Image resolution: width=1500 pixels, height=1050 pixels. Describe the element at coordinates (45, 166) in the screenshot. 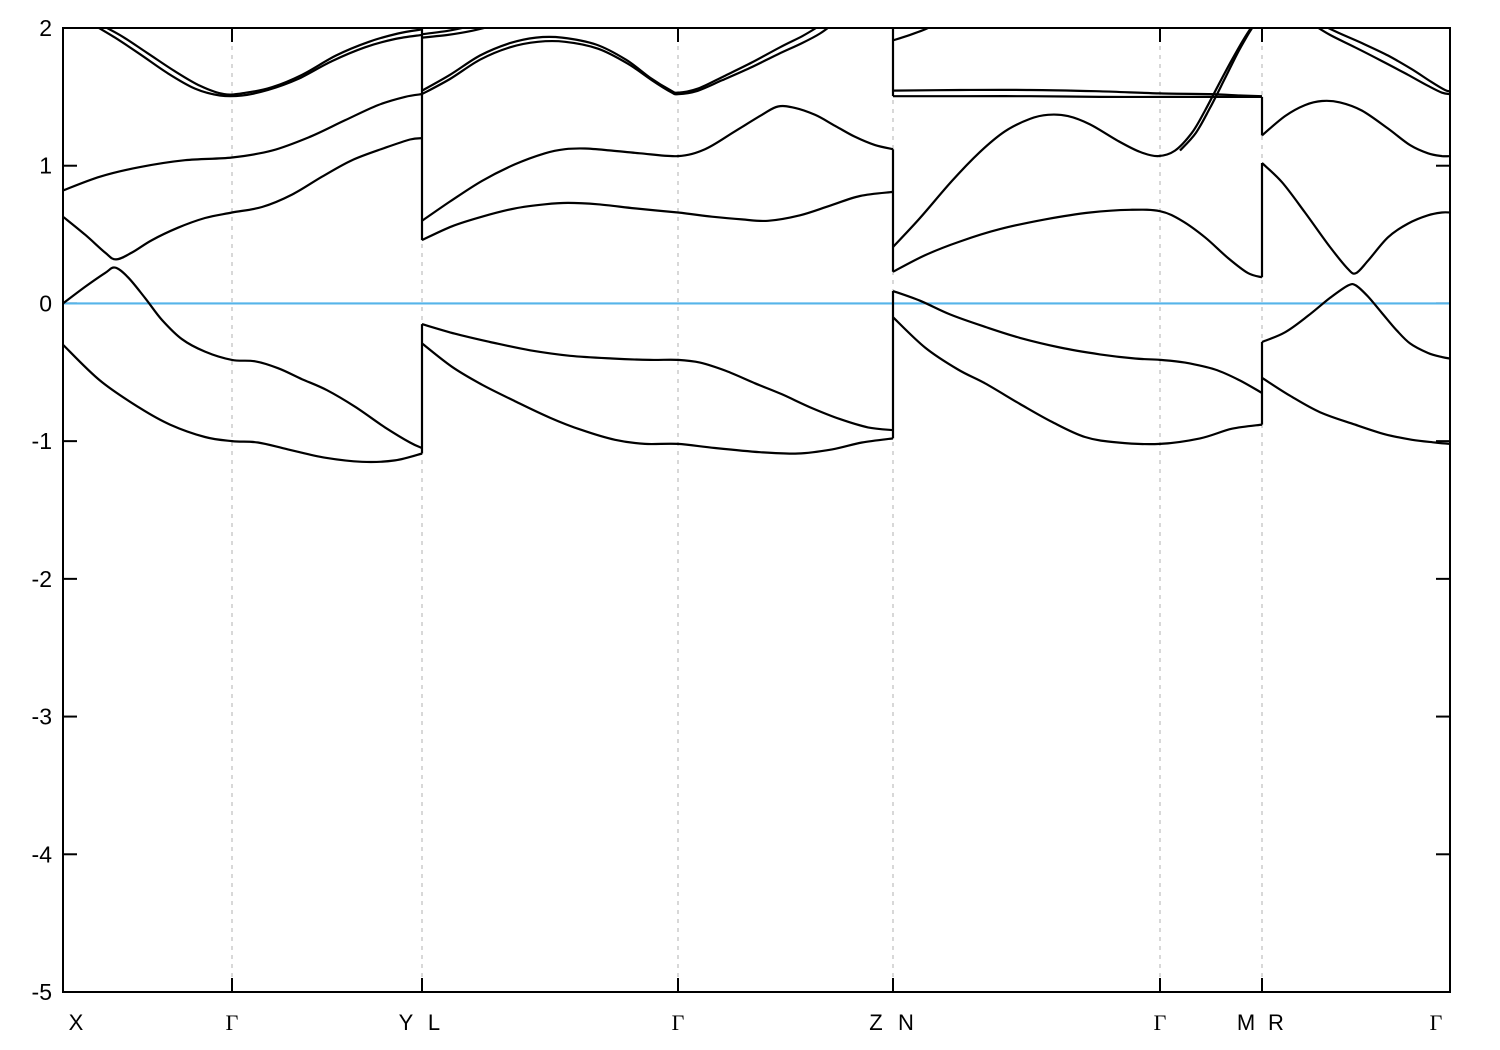

I see `y-tick-label: 1` at that location.